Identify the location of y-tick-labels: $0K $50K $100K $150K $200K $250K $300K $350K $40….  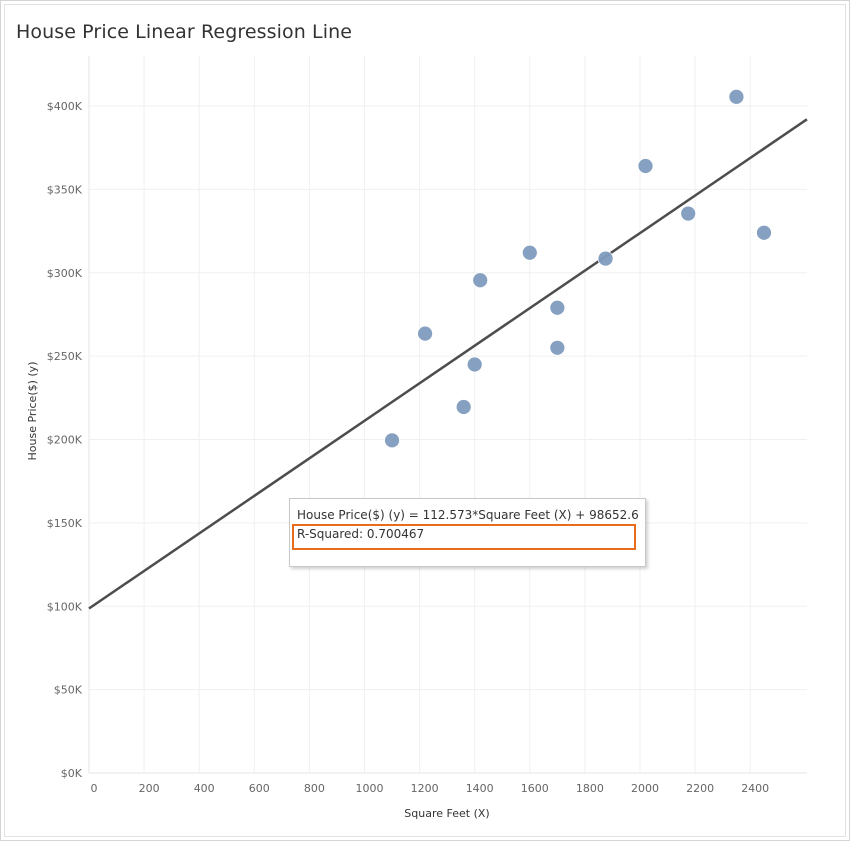
(65, 440).